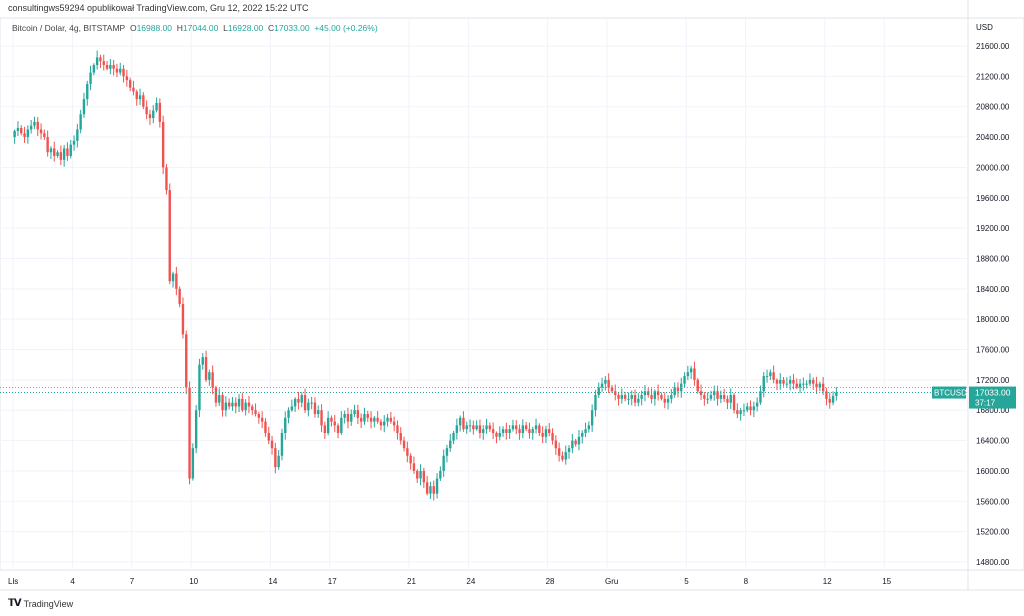  I want to click on symbol-tag-bg, so click(949, 392).